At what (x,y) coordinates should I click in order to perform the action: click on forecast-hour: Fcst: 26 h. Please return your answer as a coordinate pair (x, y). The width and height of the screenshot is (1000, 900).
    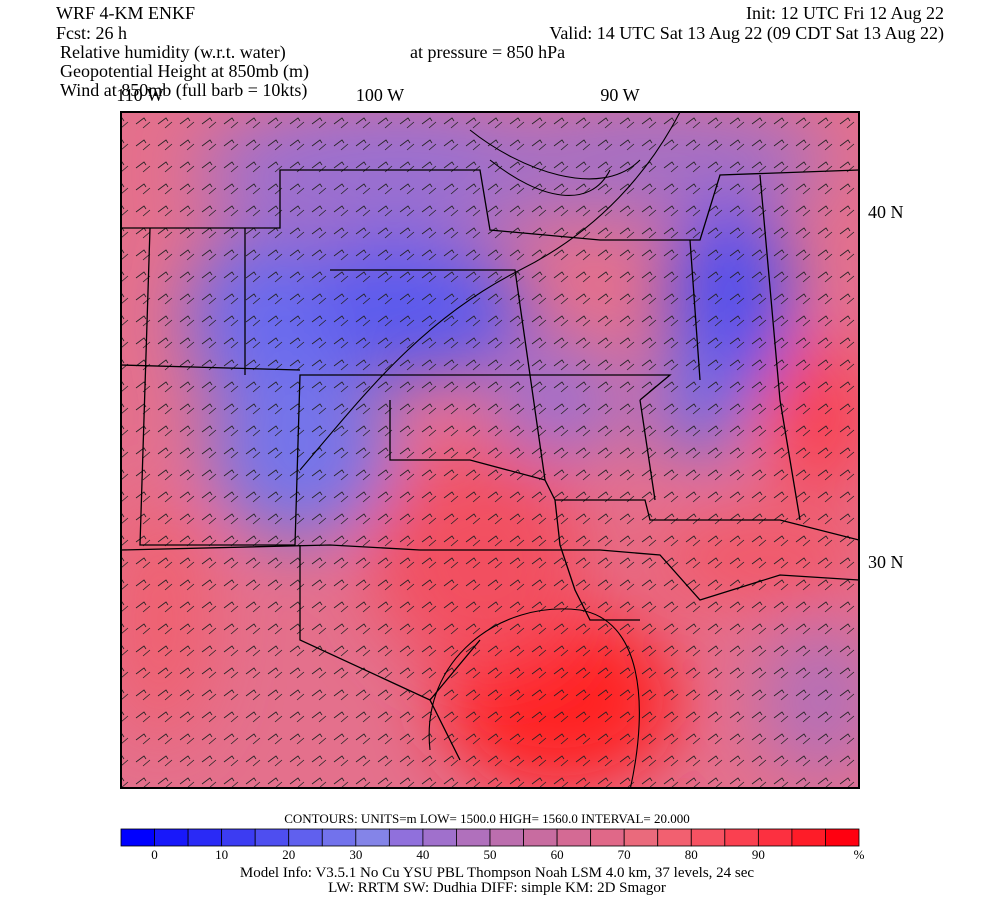
    Looking at the image, I should click on (91, 33).